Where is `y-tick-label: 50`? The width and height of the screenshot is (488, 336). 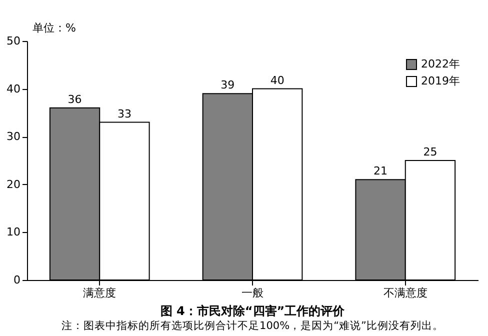 y-tick-label: 50 is located at coordinates (13, 41).